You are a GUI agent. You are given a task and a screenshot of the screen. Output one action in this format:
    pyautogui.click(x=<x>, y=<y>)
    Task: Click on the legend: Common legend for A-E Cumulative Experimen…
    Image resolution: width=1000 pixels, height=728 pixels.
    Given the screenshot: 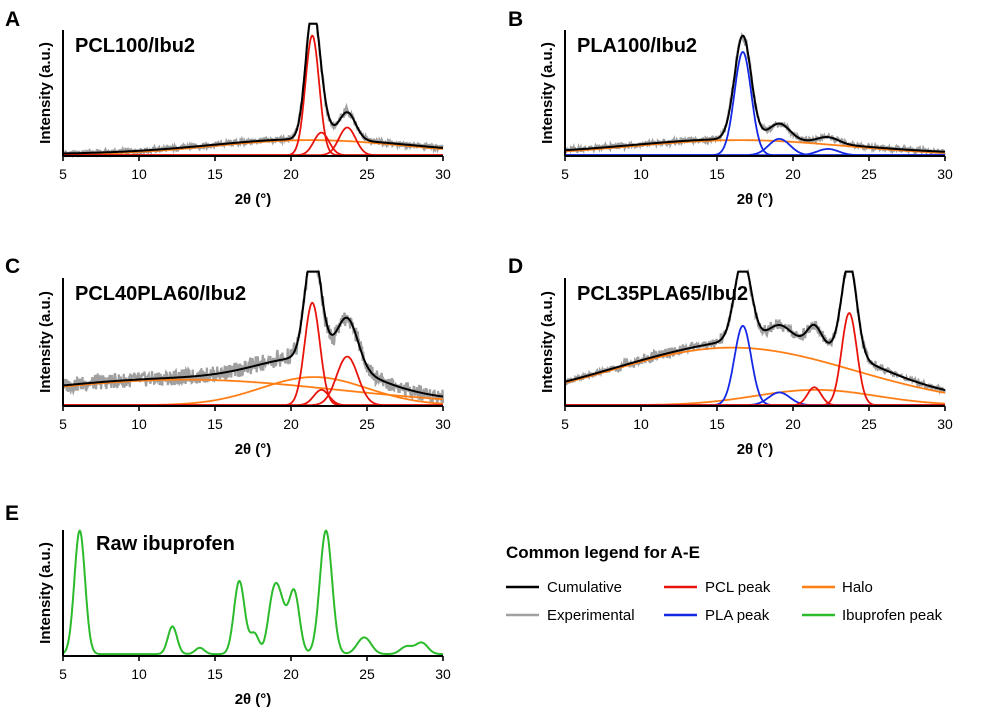 What is the action you would take?
    pyautogui.click(x=724, y=583)
    